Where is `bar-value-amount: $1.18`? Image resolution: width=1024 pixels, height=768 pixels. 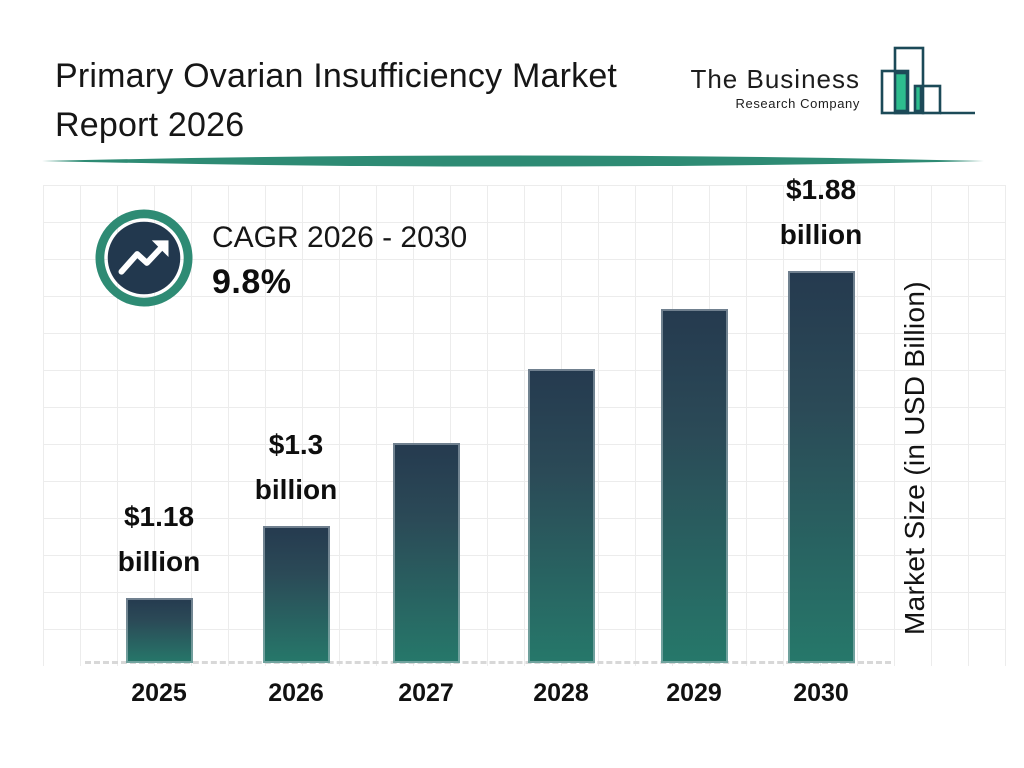
bar-value-amount: $1.18 is located at coordinates (159, 516).